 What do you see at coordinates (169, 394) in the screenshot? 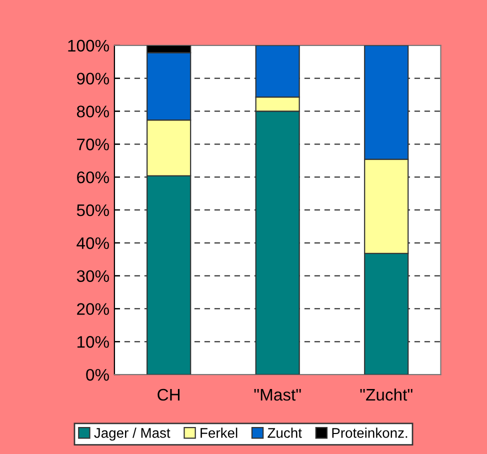
I see `x-tick-label: CH` at bounding box center [169, 394].